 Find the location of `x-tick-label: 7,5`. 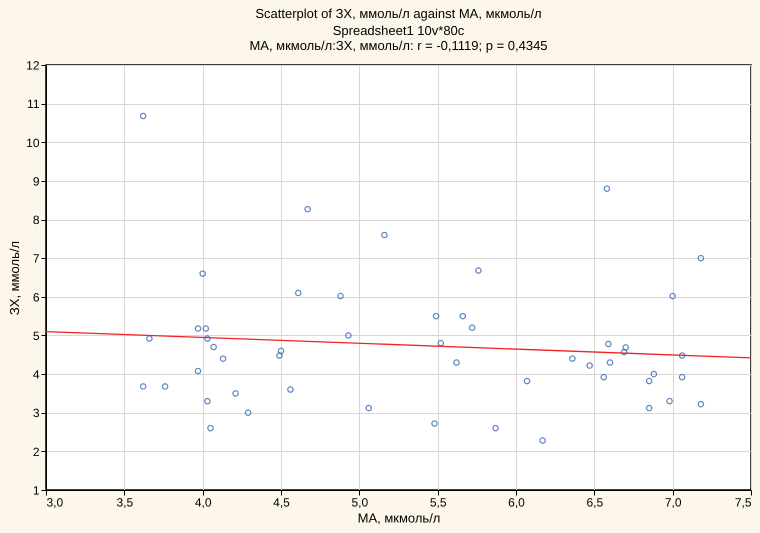

x-tick-label: 7,5 is located at coordinates (743, 503).